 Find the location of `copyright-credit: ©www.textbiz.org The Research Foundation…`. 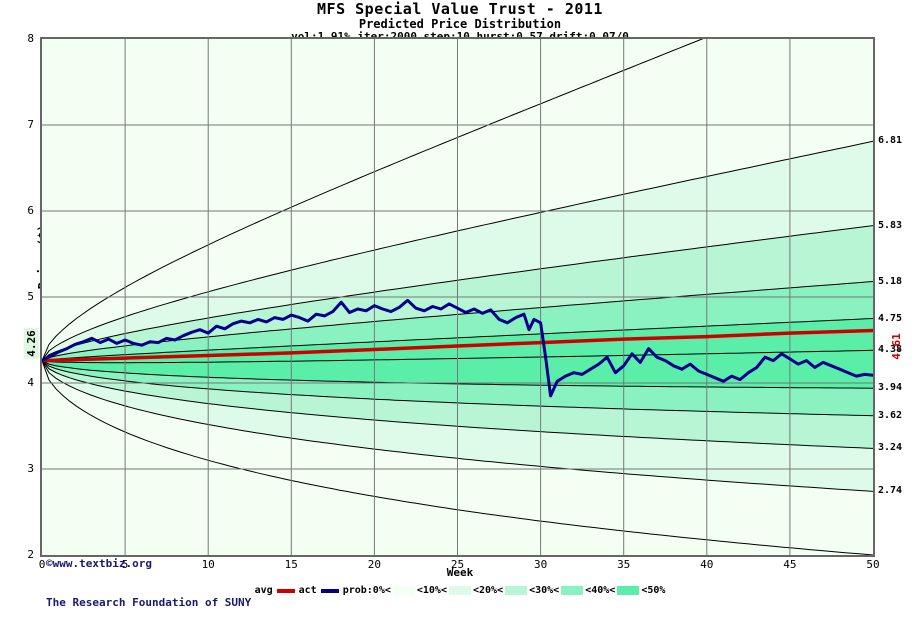

copyright-credit: ©www.textbiz.org The Research Foundation… is located at coordinates (148, 576).